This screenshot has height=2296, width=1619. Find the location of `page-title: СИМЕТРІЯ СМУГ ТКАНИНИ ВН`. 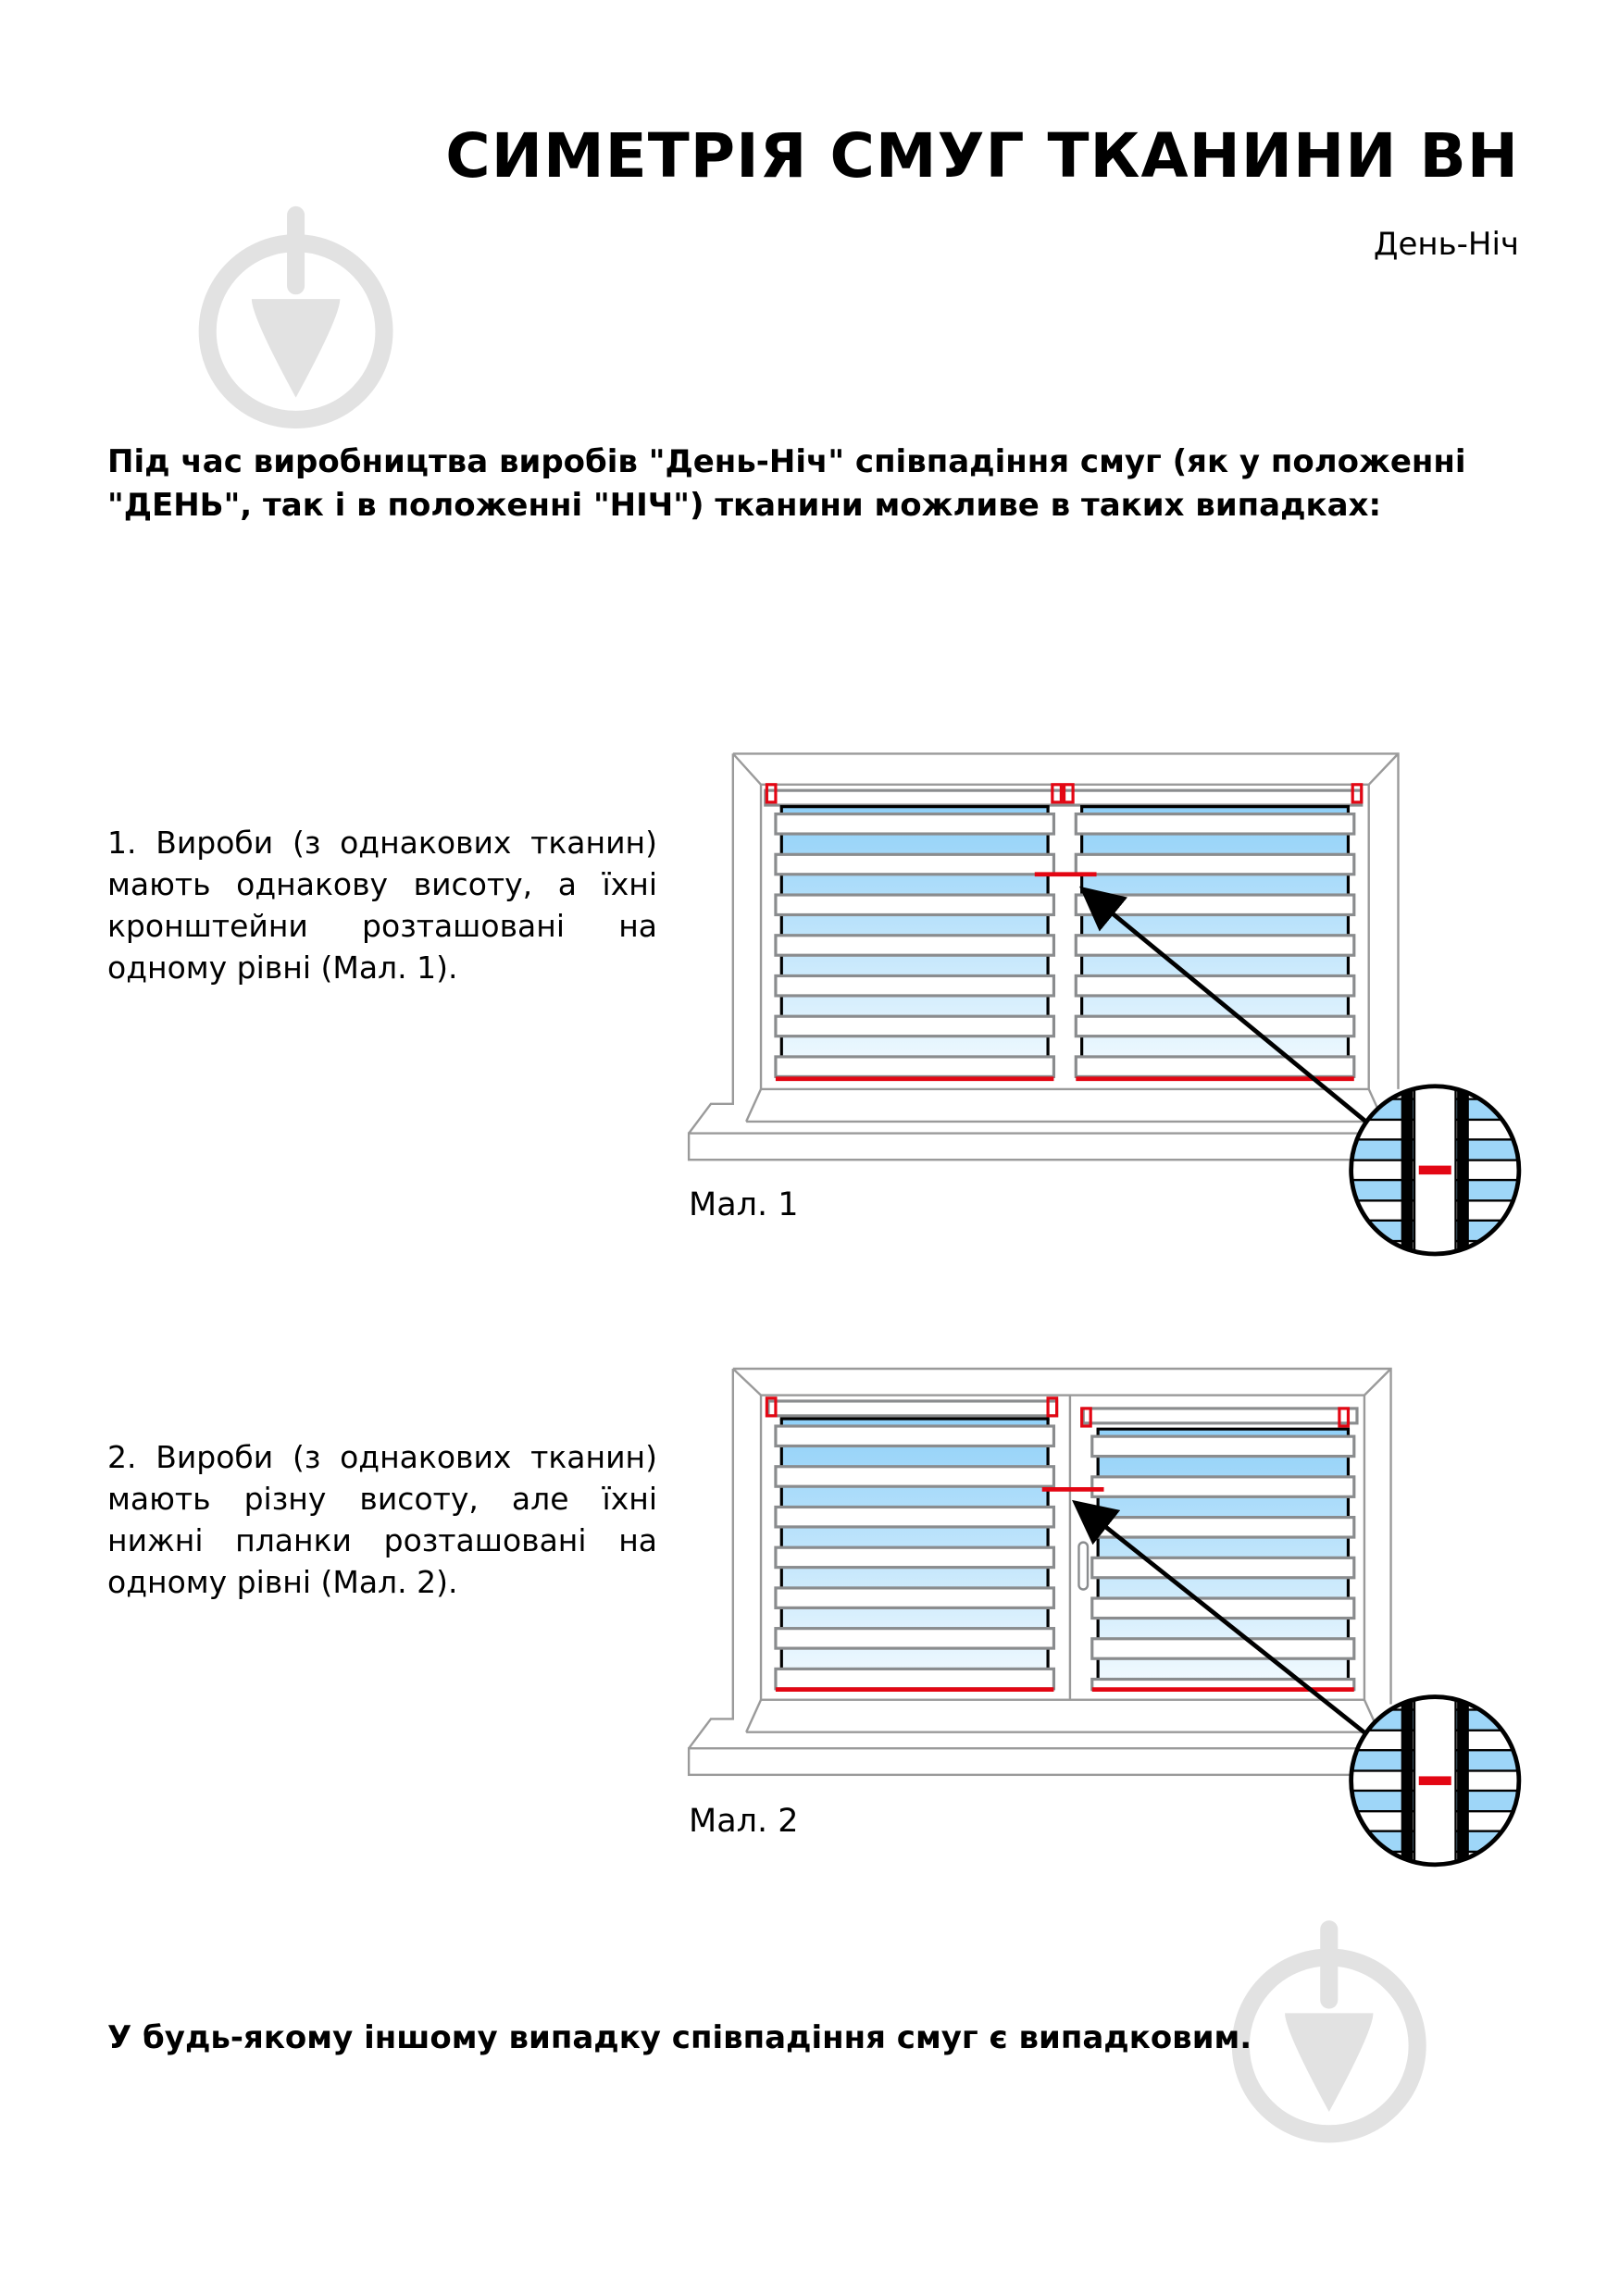

page-title: СИМЕТРІЯ СМУГ ТКАНИНИ ВН is located at coordinates (982, 156).